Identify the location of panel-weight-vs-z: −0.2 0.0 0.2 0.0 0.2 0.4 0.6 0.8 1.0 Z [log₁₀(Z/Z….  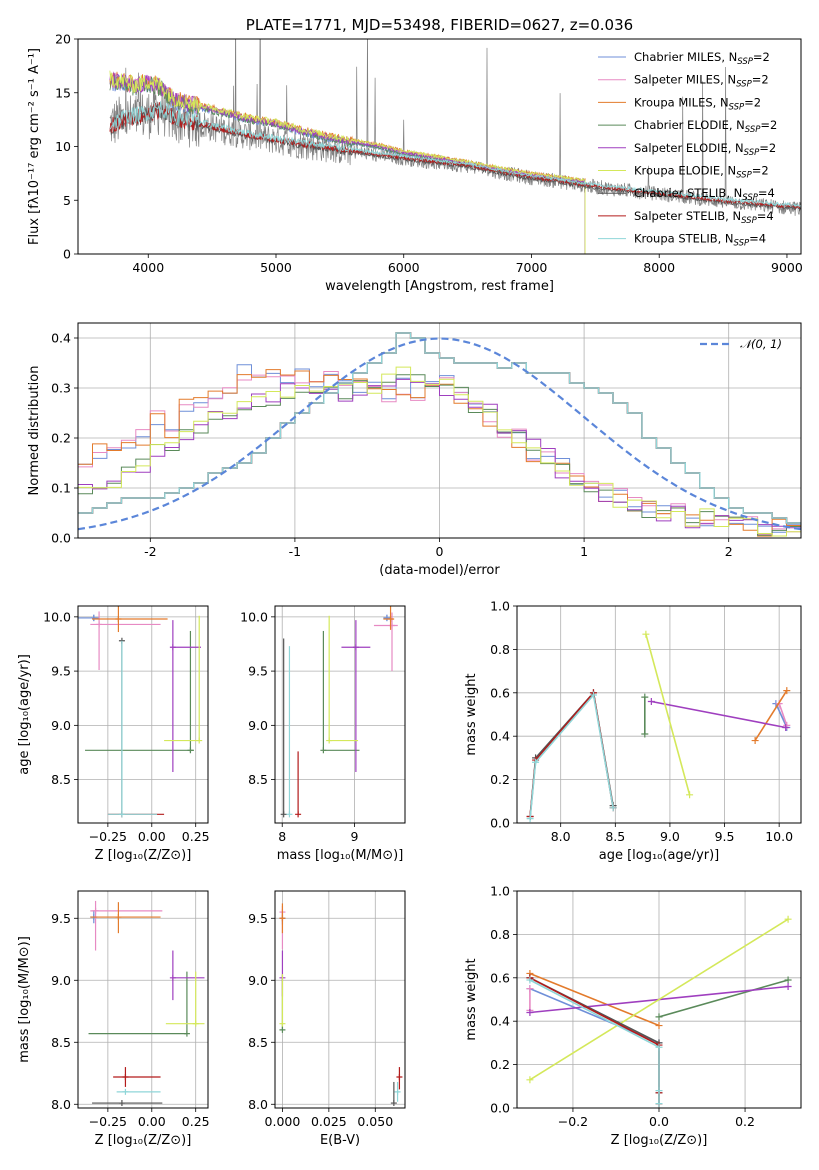
(633, 1016).